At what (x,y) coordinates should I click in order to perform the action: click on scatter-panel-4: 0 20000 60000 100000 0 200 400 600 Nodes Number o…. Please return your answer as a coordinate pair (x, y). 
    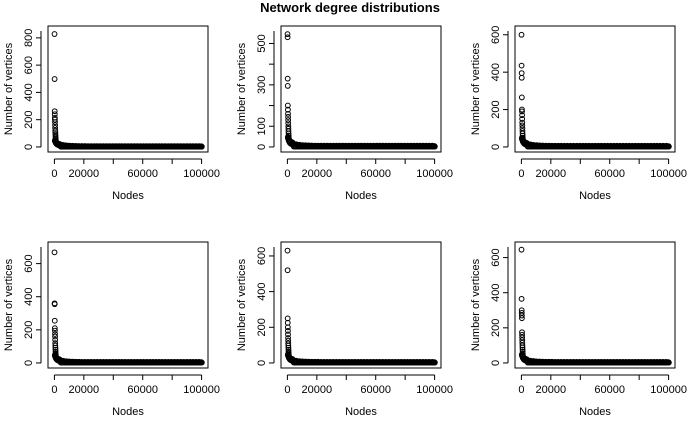
    Looking at the image, I should click on (111, 329).